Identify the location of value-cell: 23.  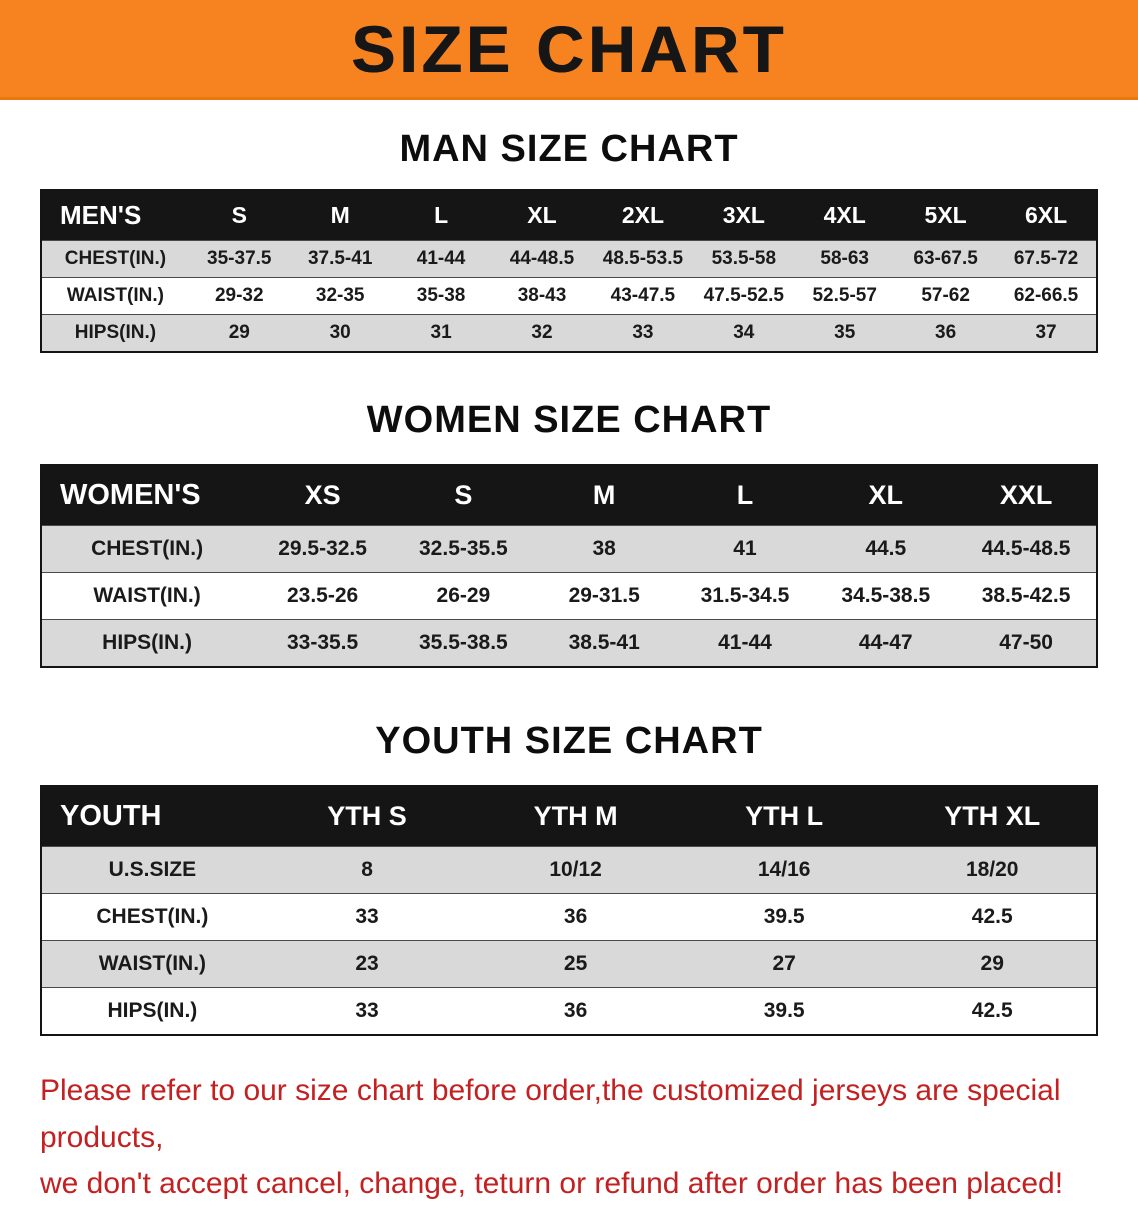
(367, 964).